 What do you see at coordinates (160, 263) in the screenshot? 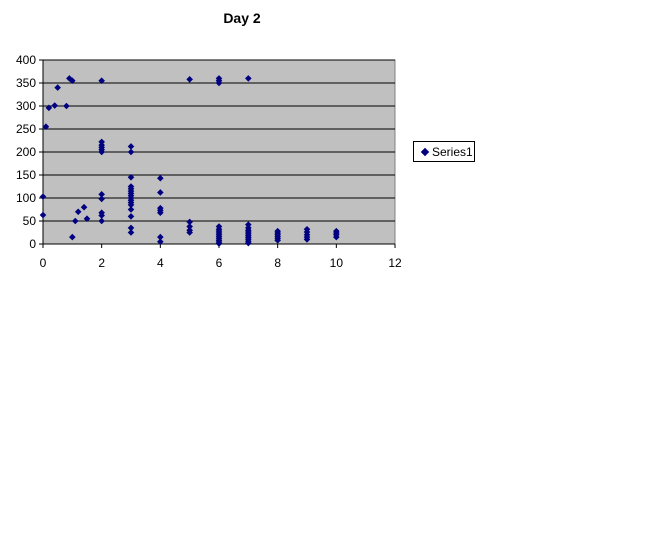
I see `x-tick-label: 4` at bounding box center [160, 263].